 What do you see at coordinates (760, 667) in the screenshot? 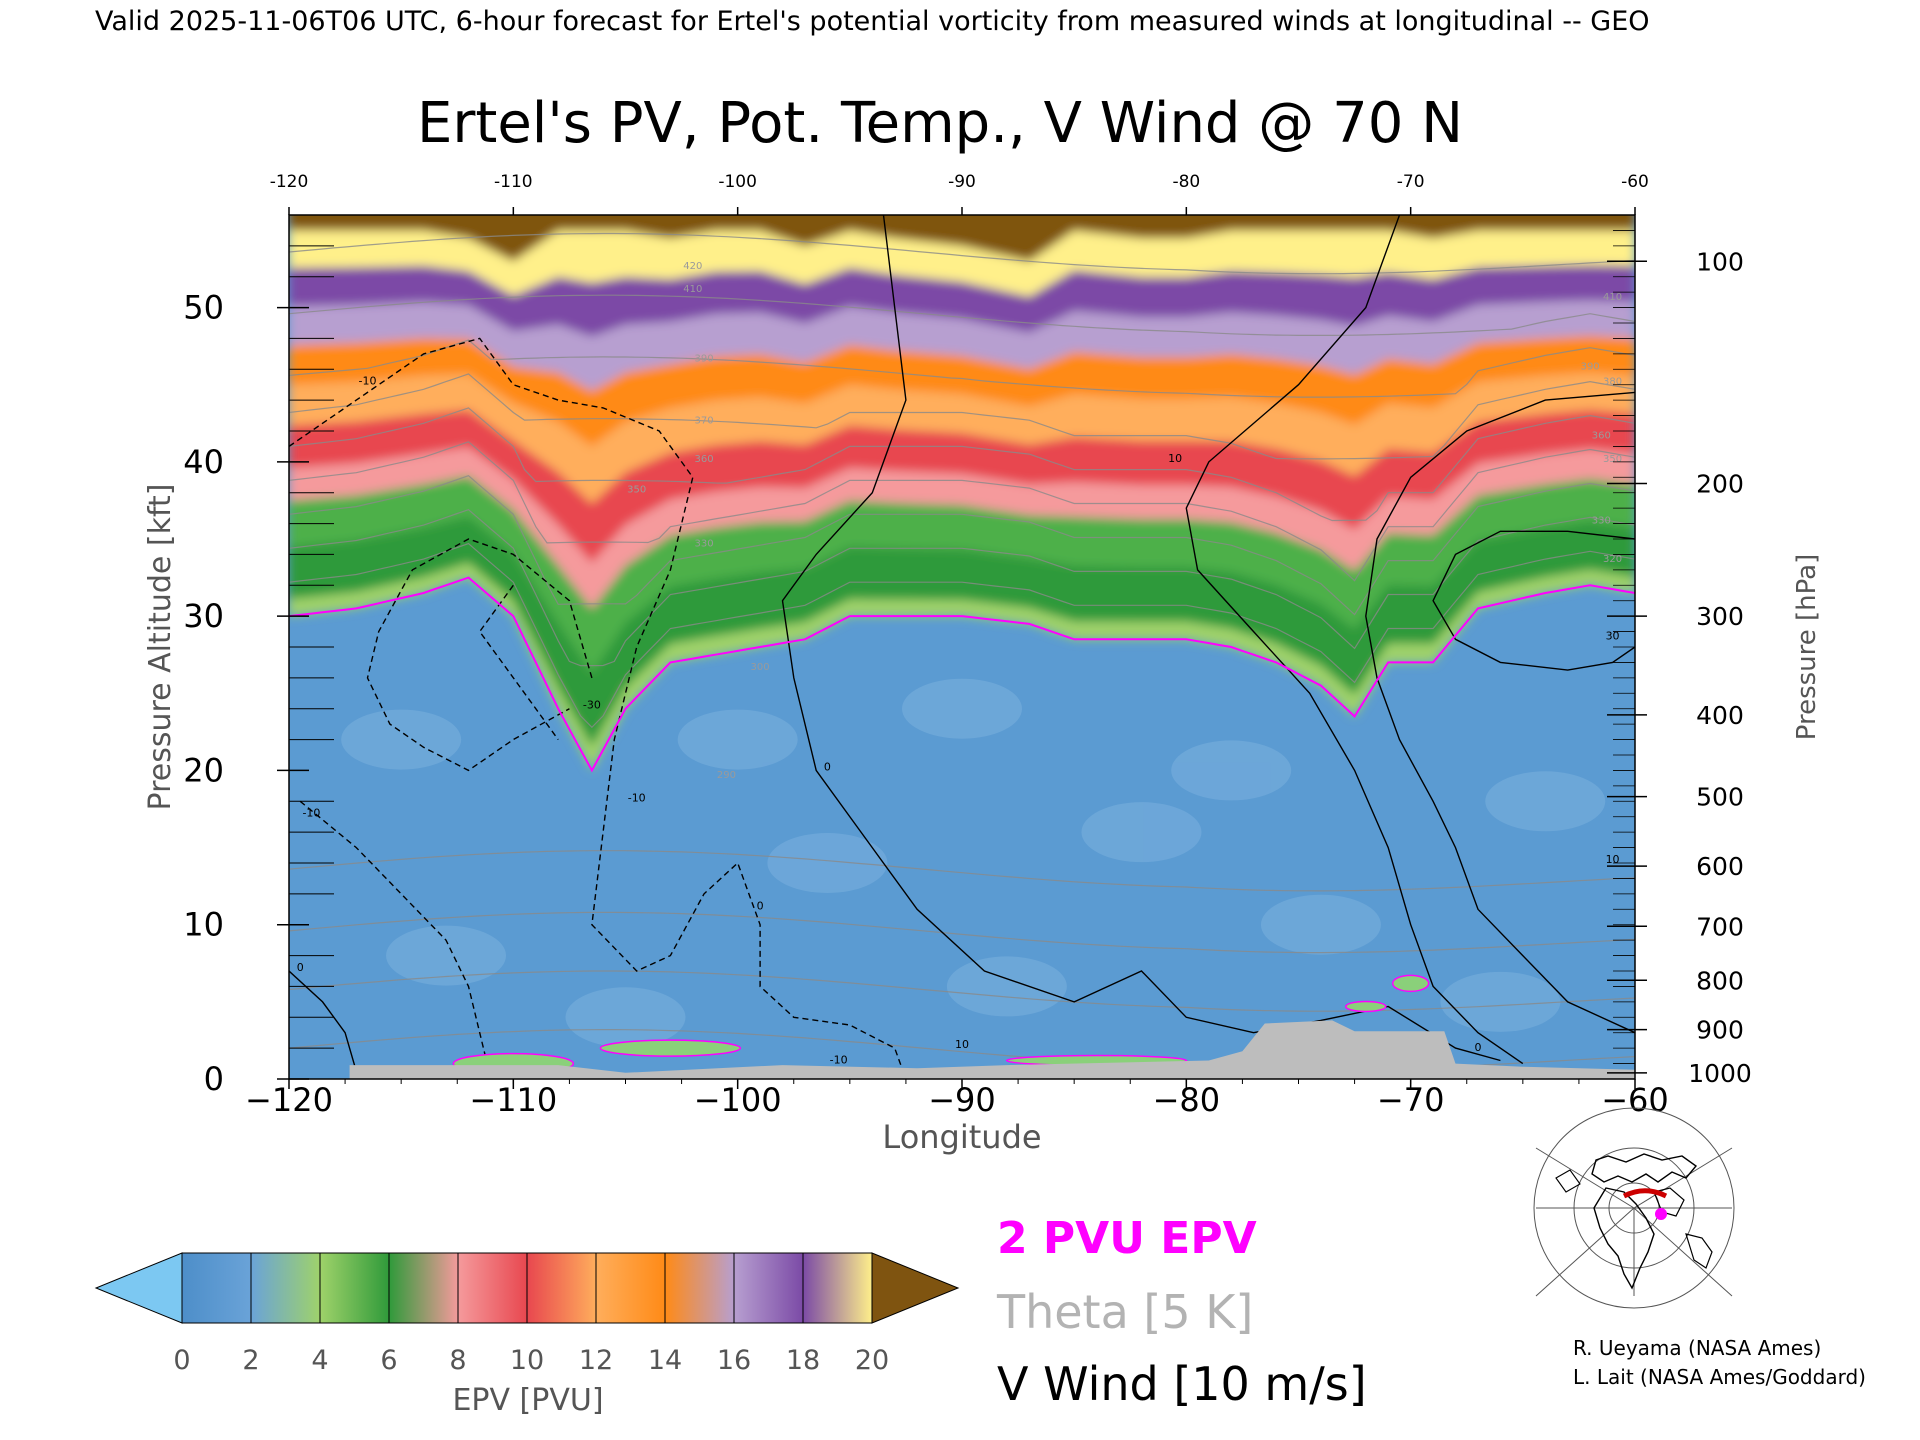
I see `theta-label: 300` at bounding box center [760, 667].